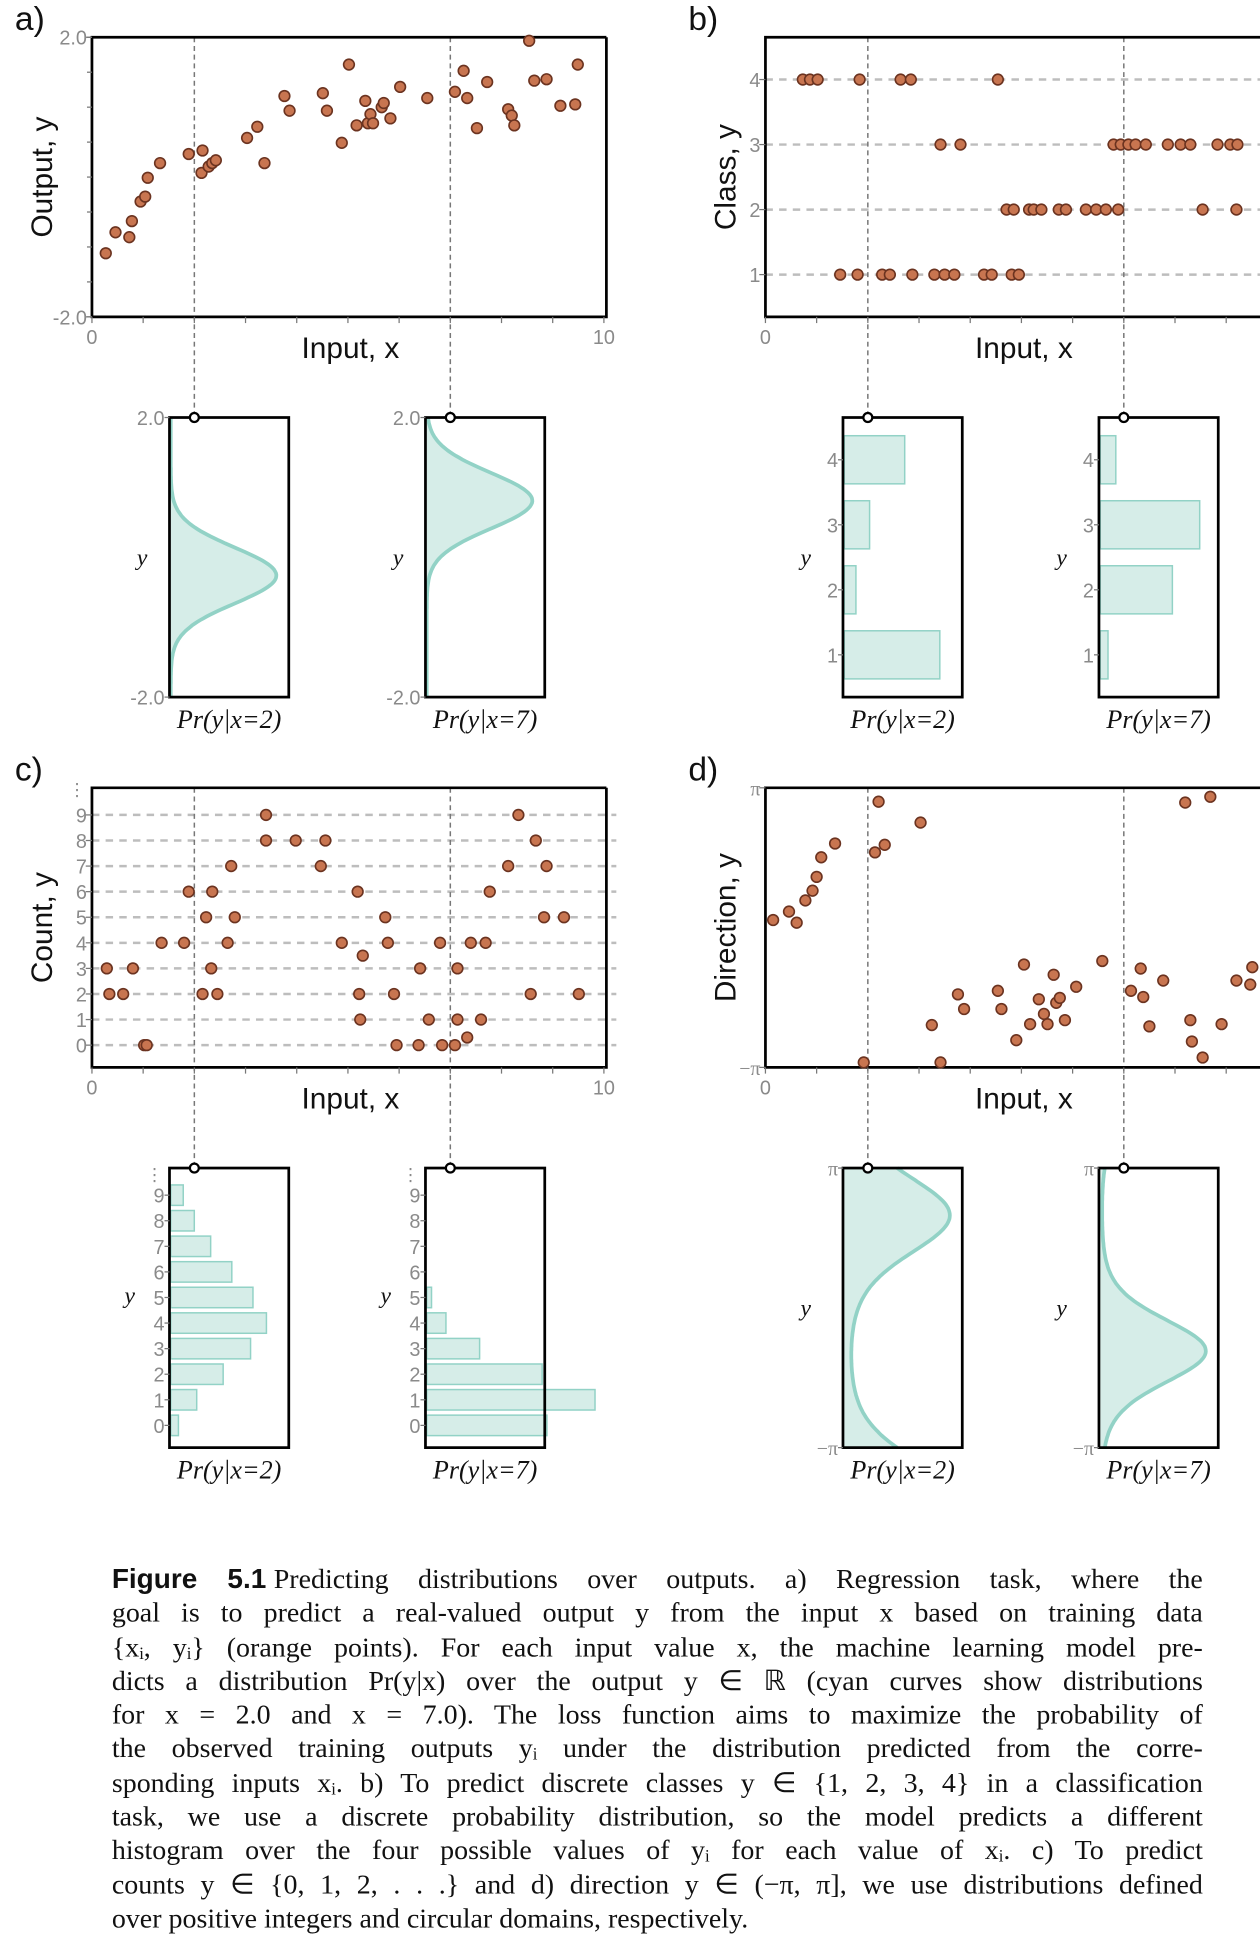 This screenshot has height=1948, width=1260. What do you see at coordinates (81, 842) in the screenshot?
I see `y-tick-label: 8` at bounding box center [81, 842].